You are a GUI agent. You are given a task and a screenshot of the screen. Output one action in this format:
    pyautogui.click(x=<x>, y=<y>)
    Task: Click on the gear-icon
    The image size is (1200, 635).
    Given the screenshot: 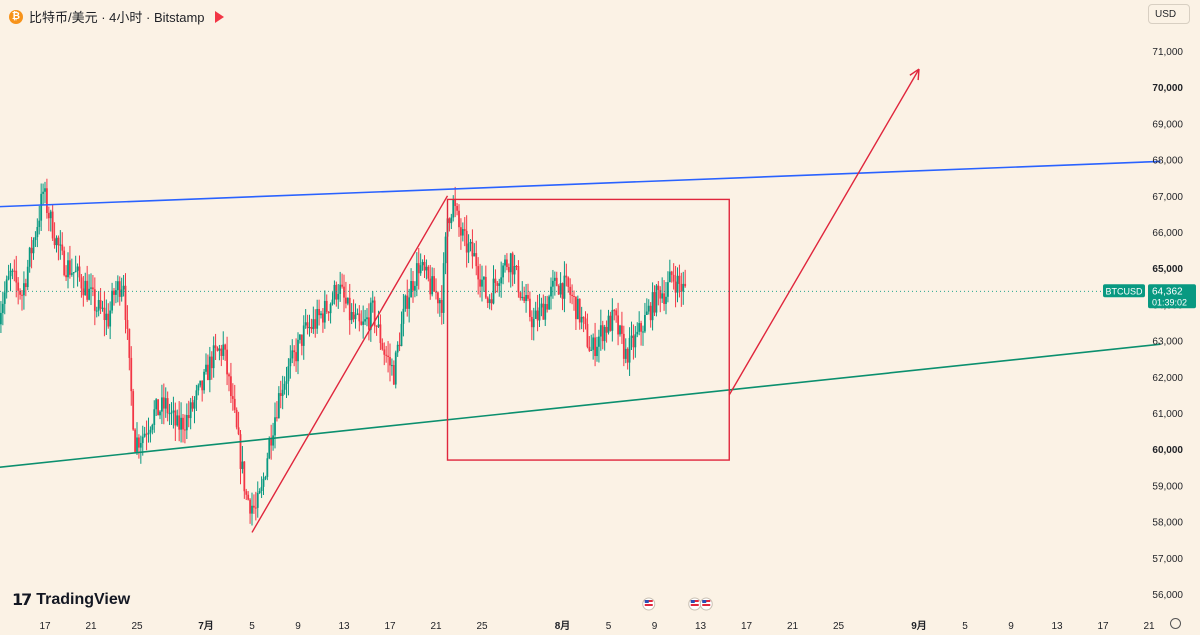 What is the action you would take?
    pyautogui.click(x=1175, y=623)
    